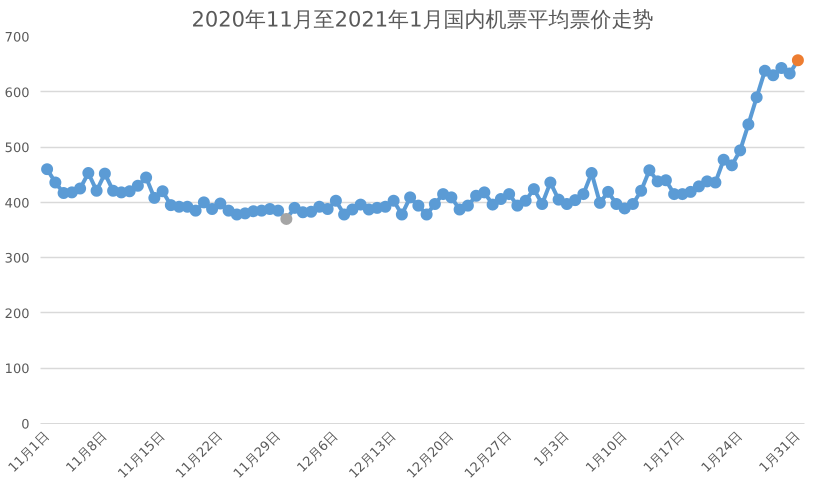  I want to click on x-tick-label: 1月31日, so click(780, 452).